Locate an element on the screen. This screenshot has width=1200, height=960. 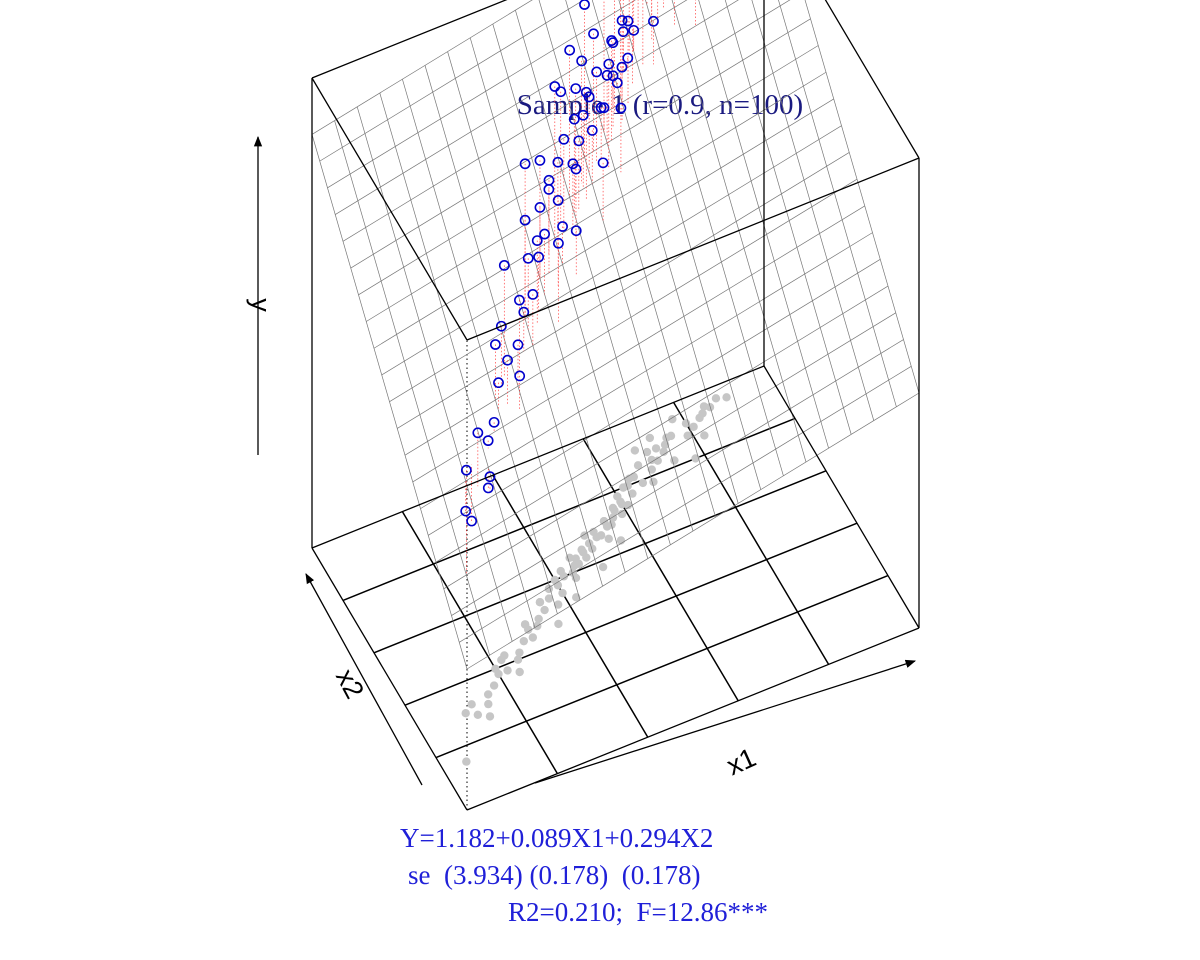
chart-title: Sample 1 (r=0.9, n=100) is located at coordinates (660, 105).